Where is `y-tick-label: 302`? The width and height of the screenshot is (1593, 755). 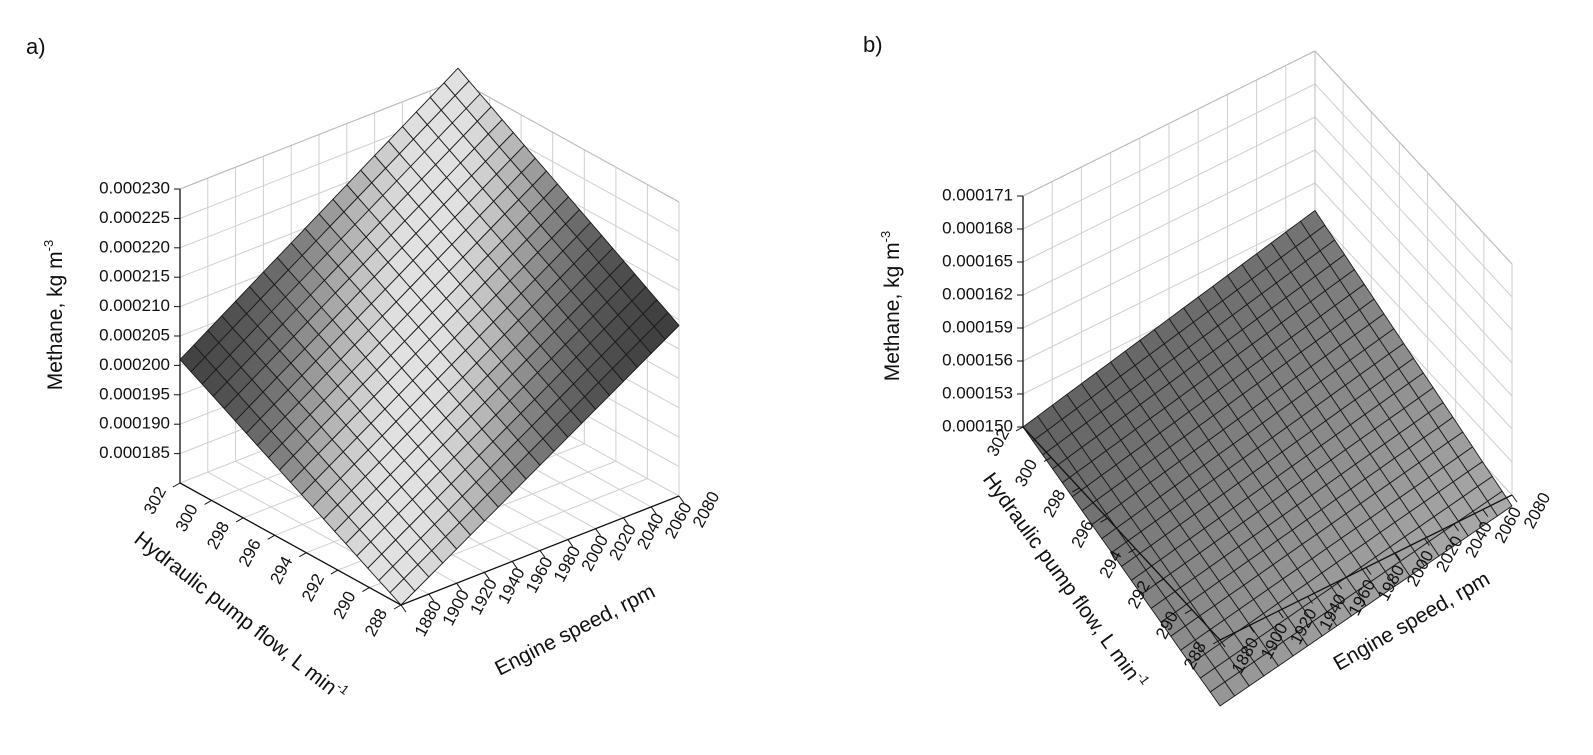
y-tick-label: 302 is located at coordinates (155, 501).